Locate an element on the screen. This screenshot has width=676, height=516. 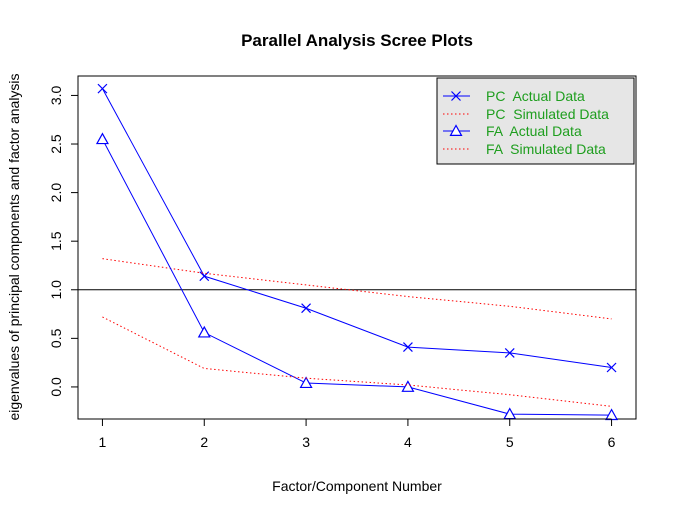
y-tick-label: 2.5 is located at coordinates (56, 144).